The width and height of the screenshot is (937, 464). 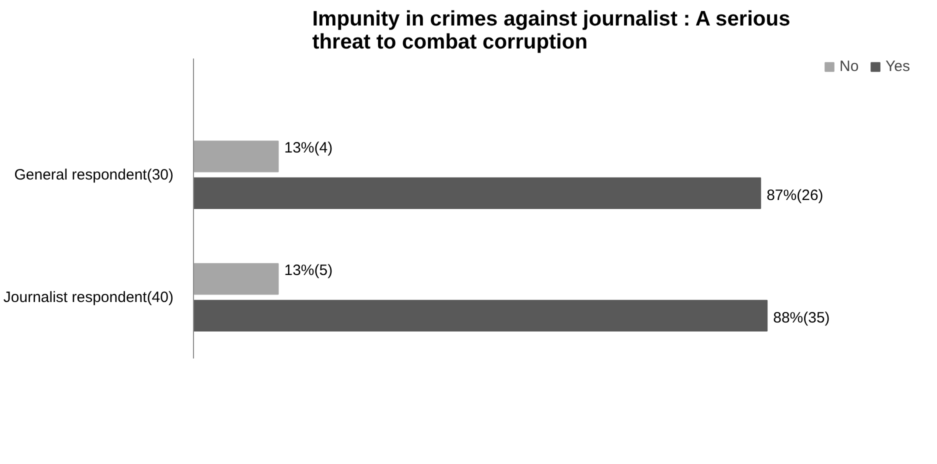 I want to click on data-label: 13%(5), so click(x=308, y=270).